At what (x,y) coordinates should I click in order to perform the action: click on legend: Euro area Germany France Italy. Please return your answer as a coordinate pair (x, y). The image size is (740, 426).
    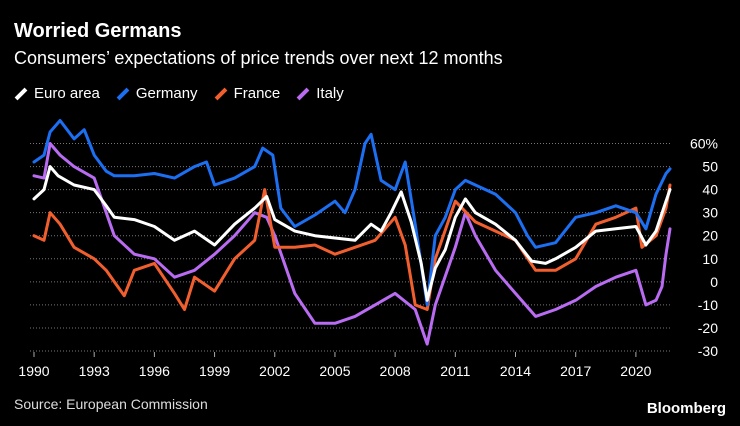
    Looking at the image, I should click on (179, 93).